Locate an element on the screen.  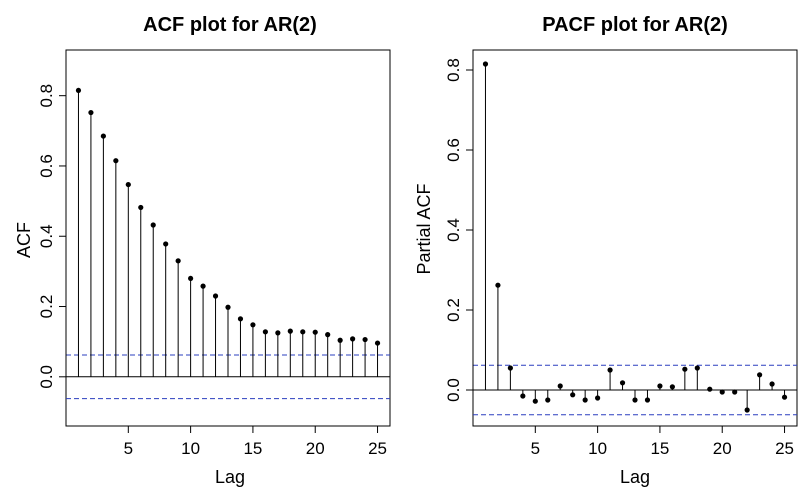
acf-y-tick-label: 0.0 is located at coordinates (46, 377).